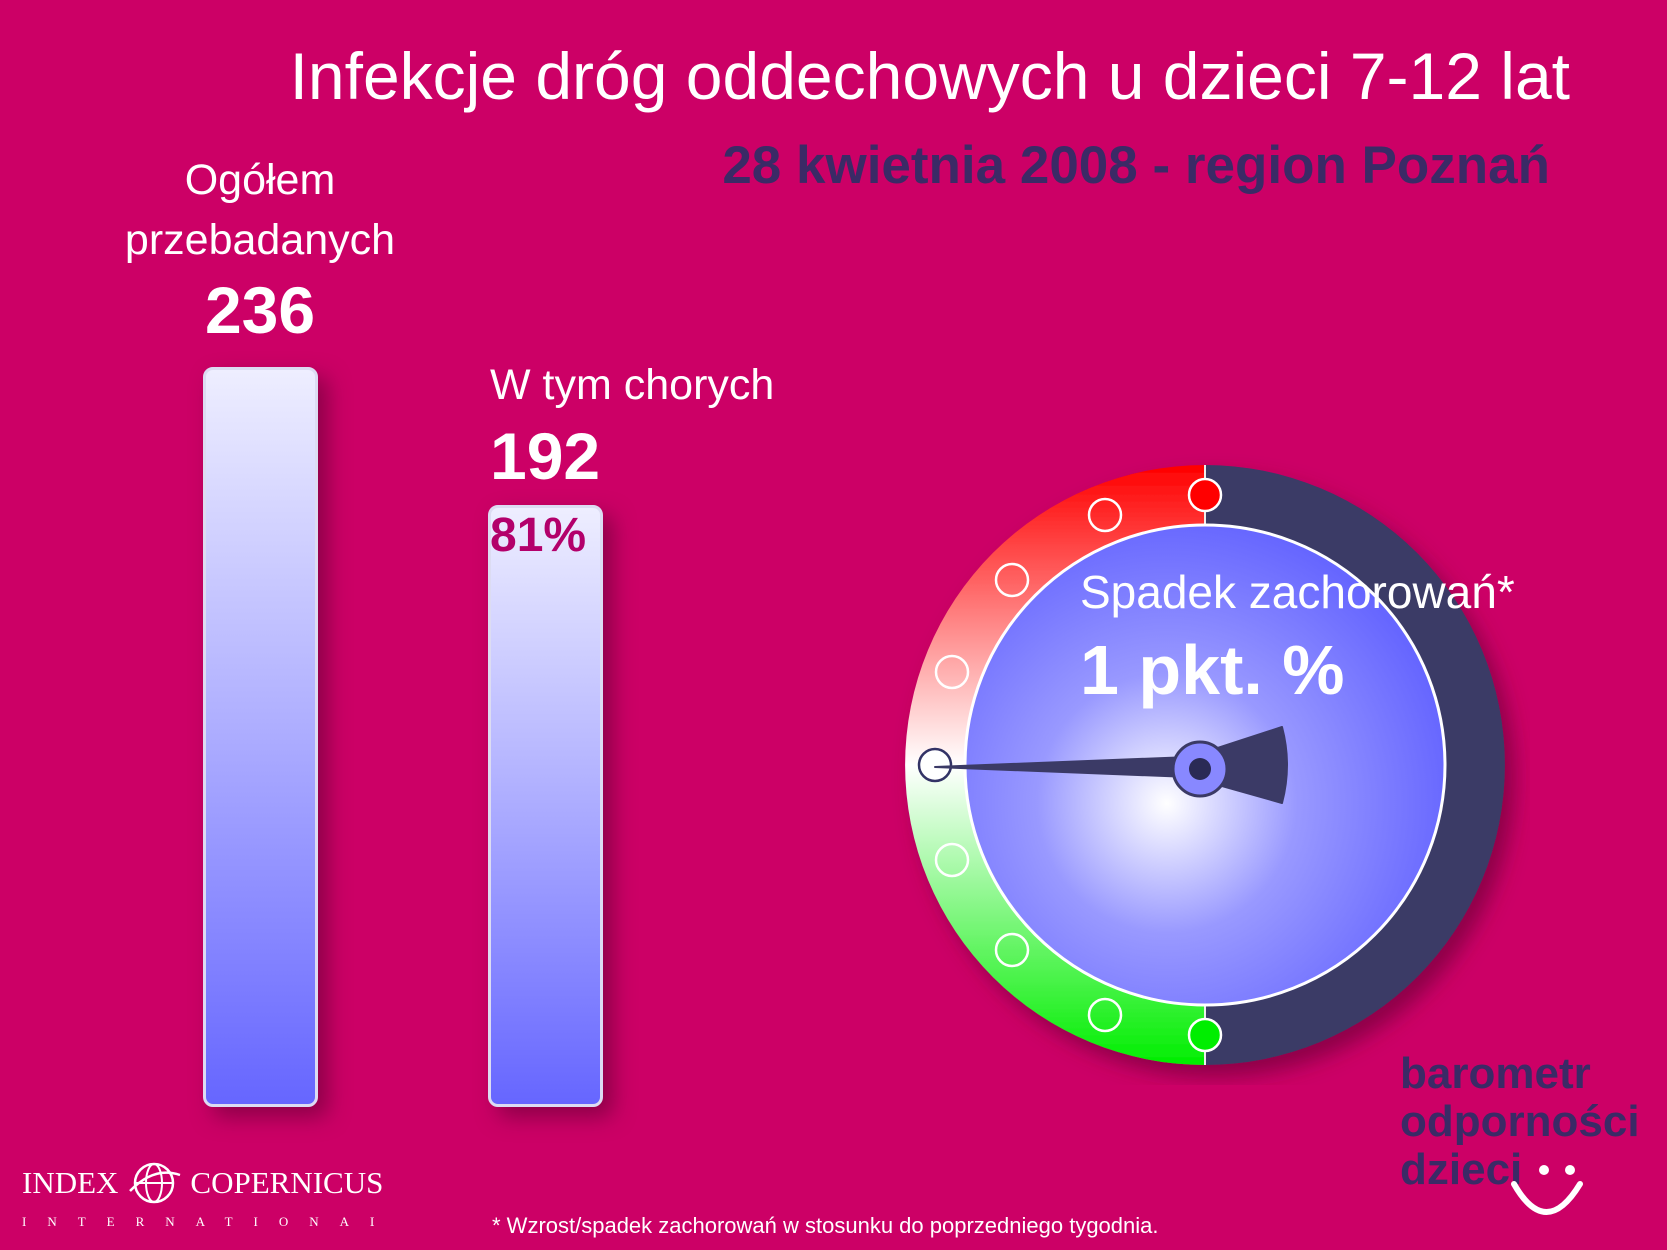  Describe the element at coordinates (260, 737) in the screenshot. I see `bar-ogolem` at that location.